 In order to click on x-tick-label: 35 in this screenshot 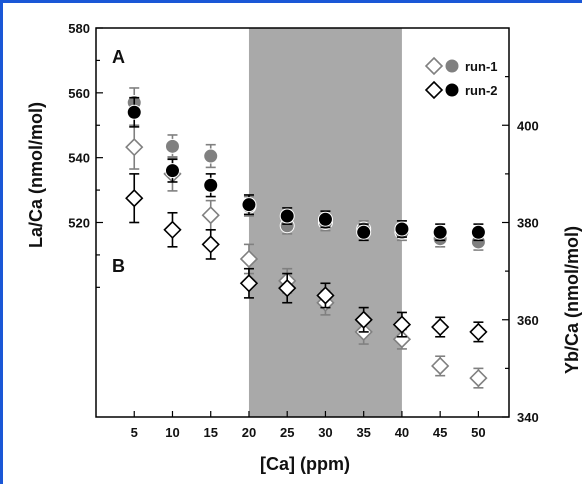, I will do `click(363, 432)`.